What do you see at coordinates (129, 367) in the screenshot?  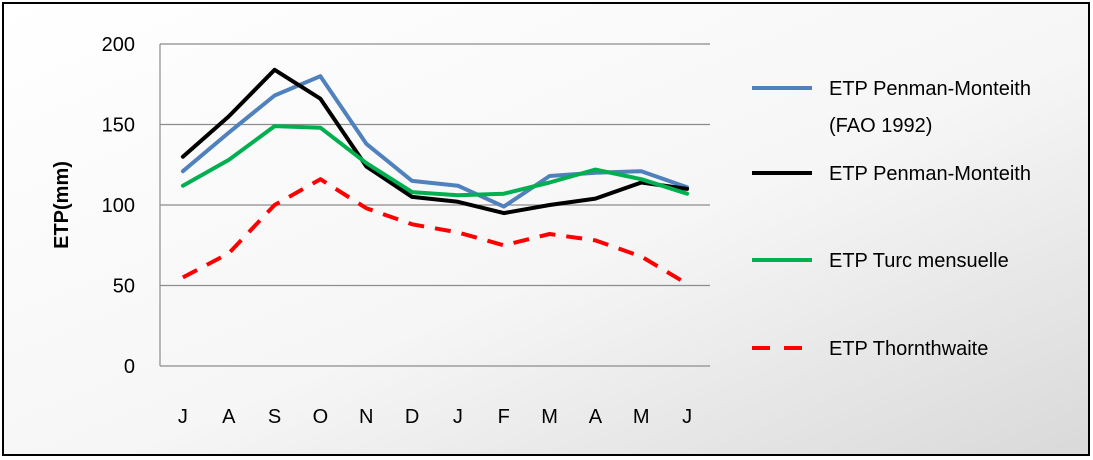 I see `y-tick-label: 0` at bounding box center [129, 367].